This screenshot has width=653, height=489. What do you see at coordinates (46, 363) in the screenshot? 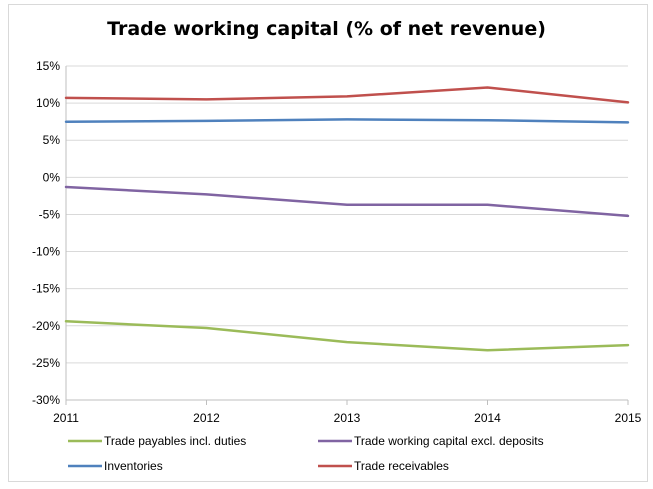
I see `y-tick-label: -25%` at bounding box center [46, 363].